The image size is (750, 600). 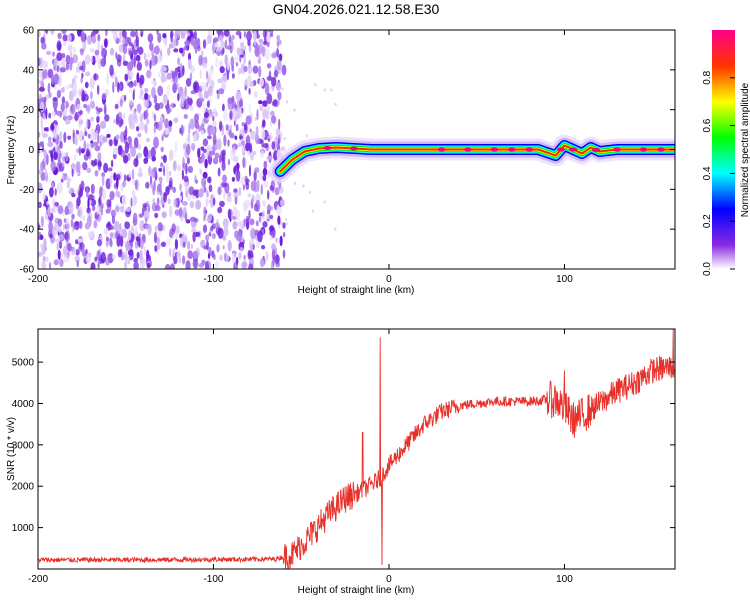 I want to click on ridge-hotspot, so click(x=353, y=148).